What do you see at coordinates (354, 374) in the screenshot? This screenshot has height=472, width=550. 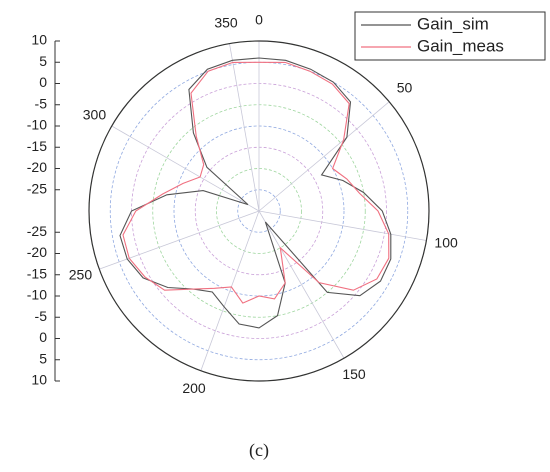 I see `angle-label: 150` at bounding box center [354, 374].